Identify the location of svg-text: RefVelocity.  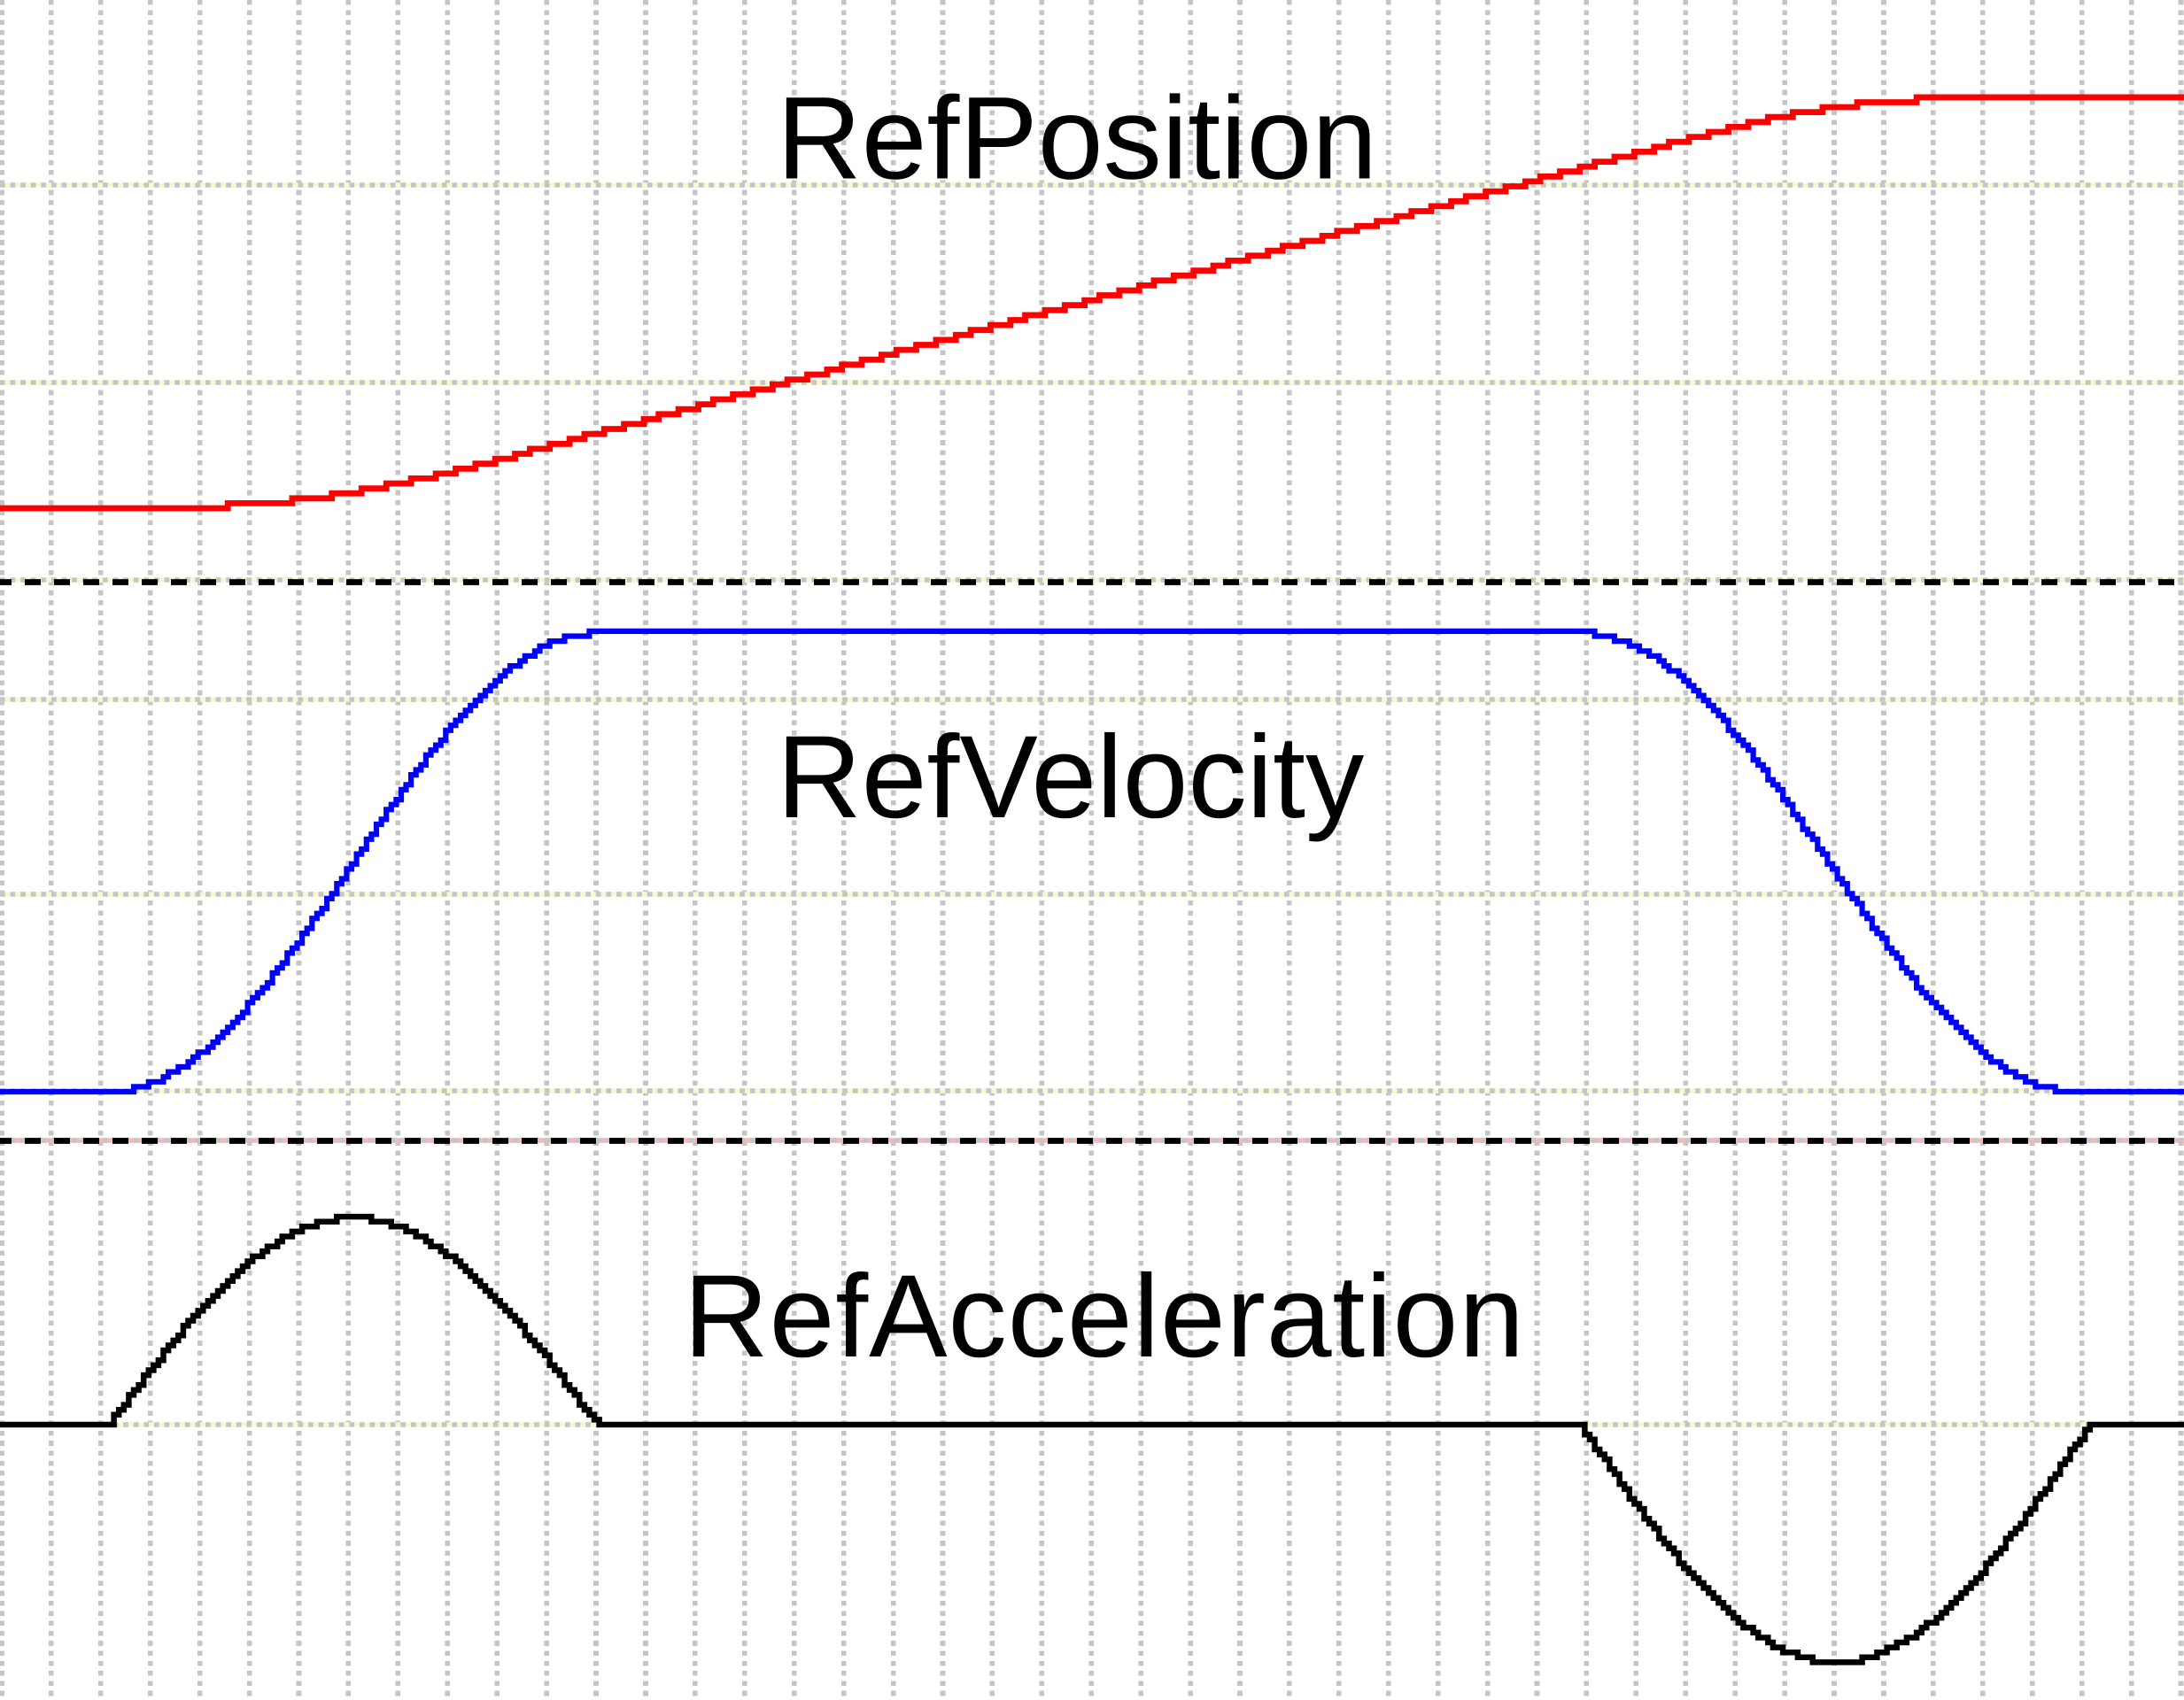
(1071, 777).